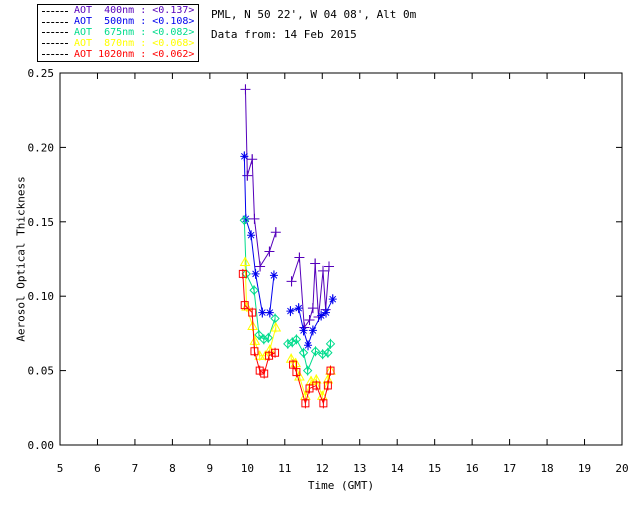 The image size is (640, 512). Describe the element at coordinates (97, 468) in the screenshot. I see `x-tick-label: 6` at that location.